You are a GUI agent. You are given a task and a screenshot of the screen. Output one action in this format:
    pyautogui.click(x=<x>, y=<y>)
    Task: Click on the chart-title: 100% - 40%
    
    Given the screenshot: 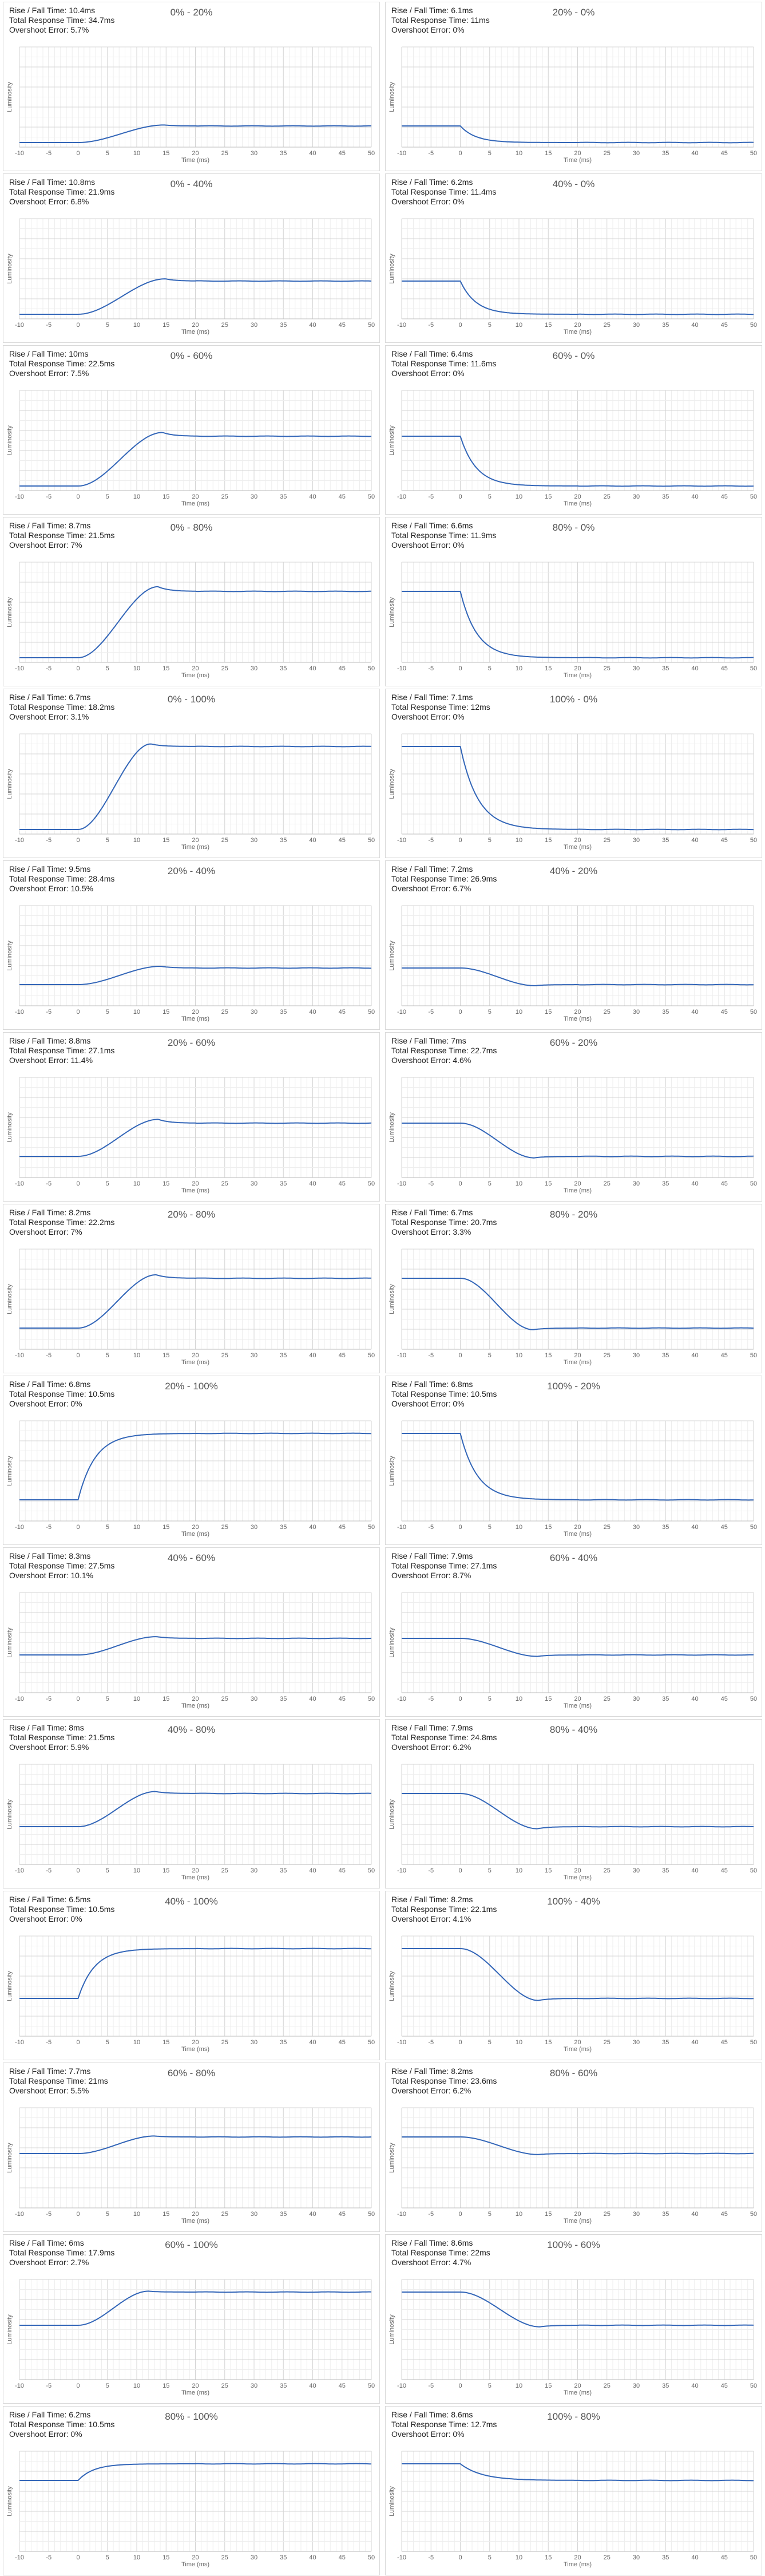 What is the action you would take?
    pyautogui.click(x=573, y=1901)
    